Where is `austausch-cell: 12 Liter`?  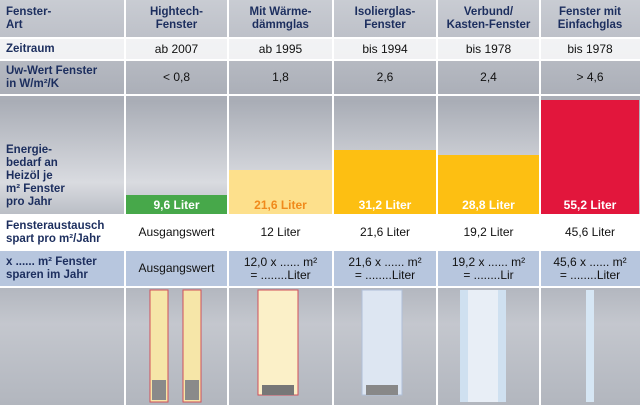 austausch-cell: 12 Liter is located at coordinates (280, 232).